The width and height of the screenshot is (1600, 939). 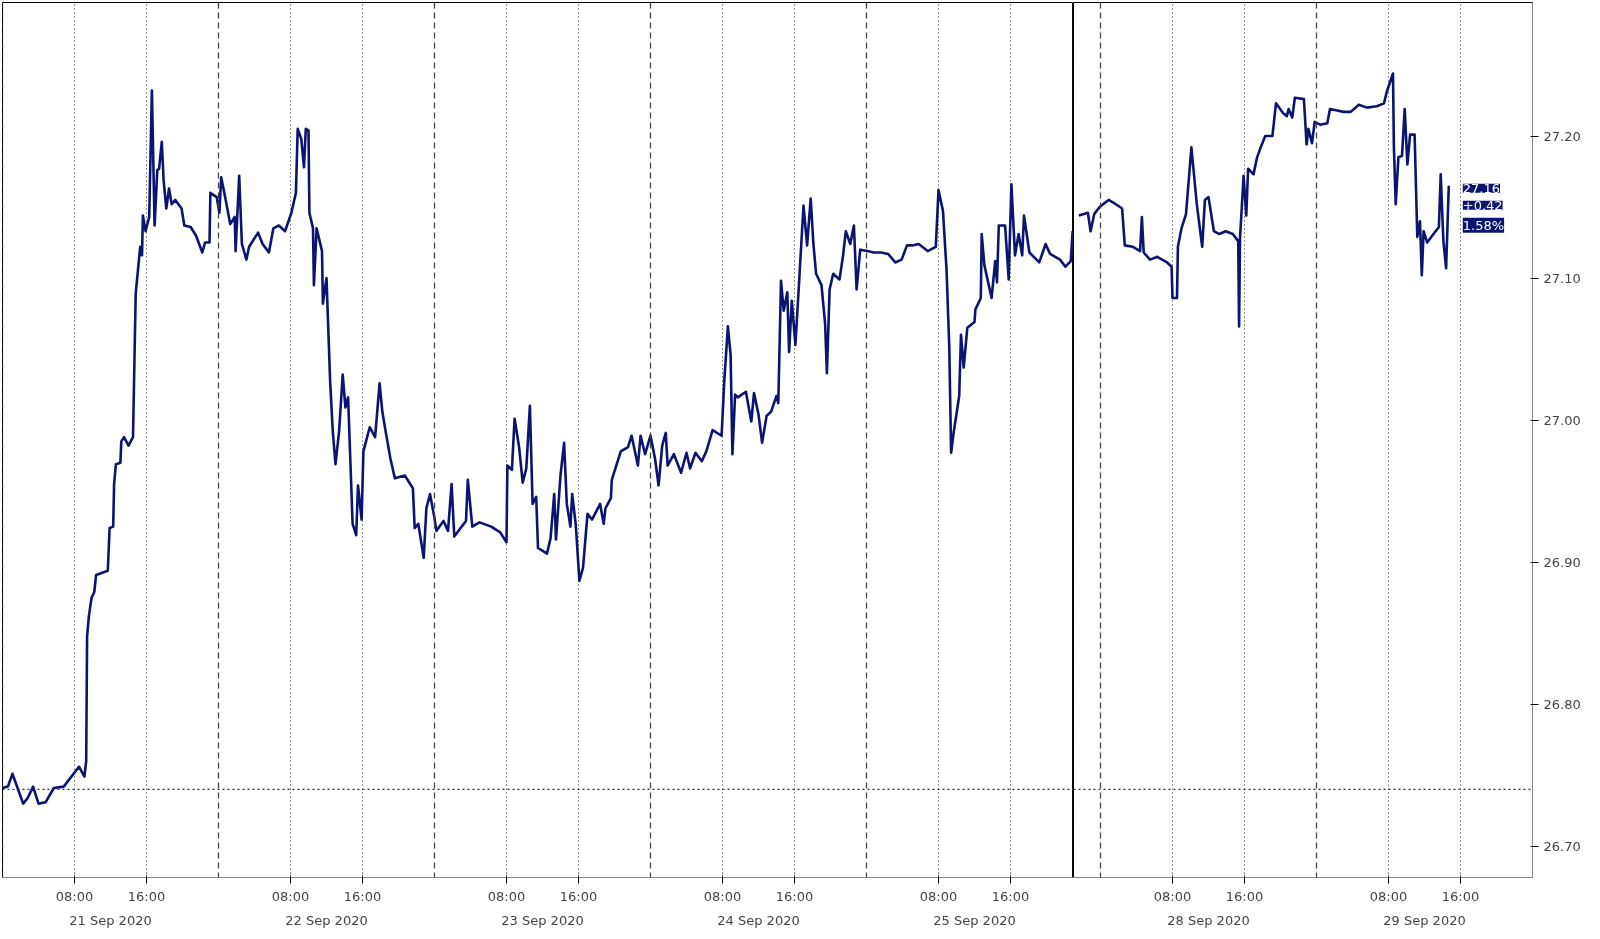 I want to click on y-tick-label: 27.00, so click(x=1562, y=420).